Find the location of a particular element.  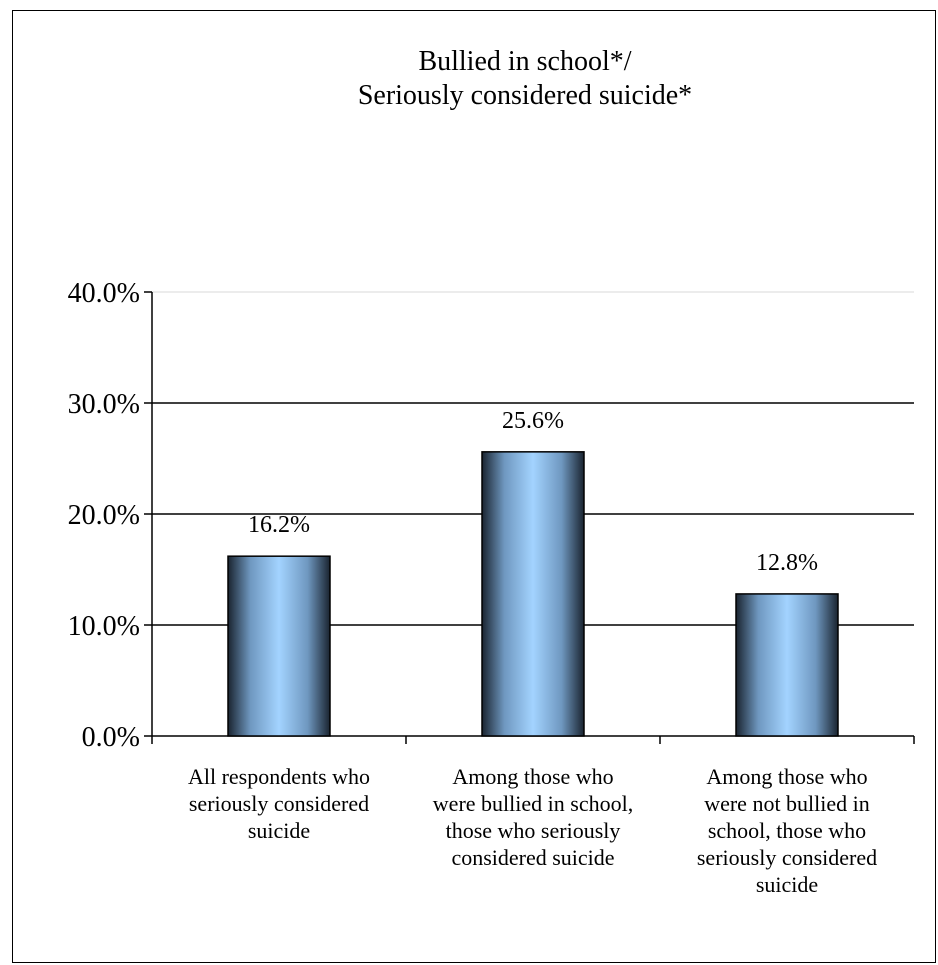

title-line: Seriously considered suicide* is located at coordinates (525, 95).